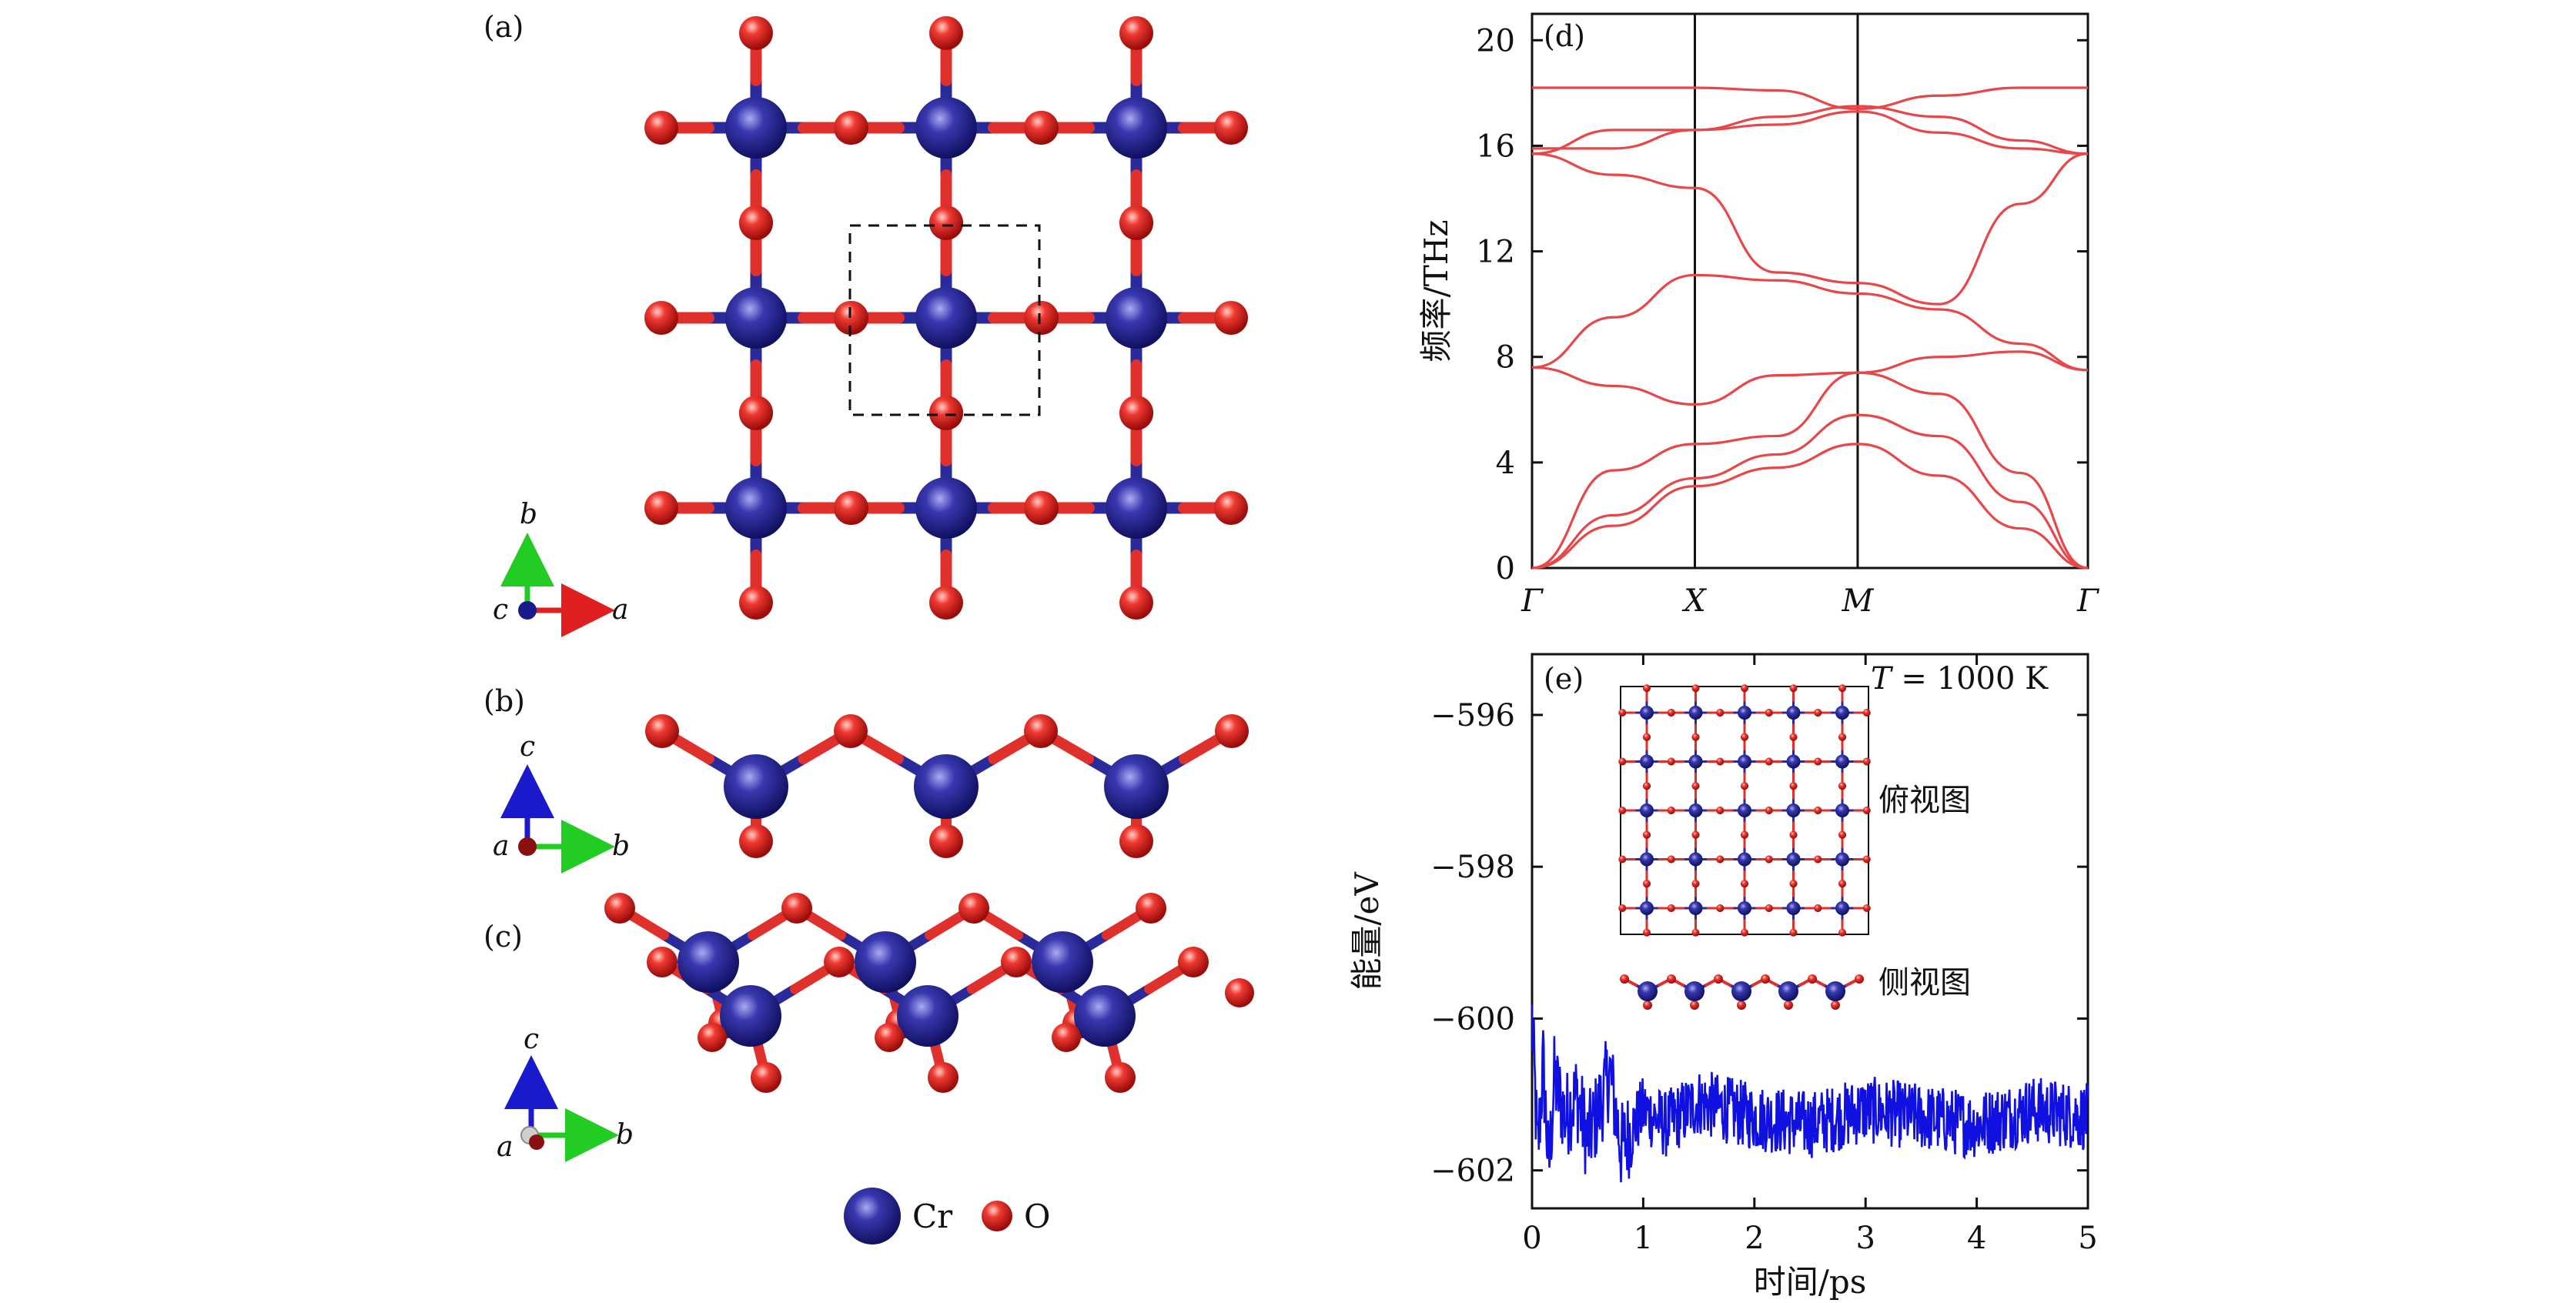  Describe the element at coordinates (1506, 463) in the screenshot. I see `y-tick-label: 4` at that location.